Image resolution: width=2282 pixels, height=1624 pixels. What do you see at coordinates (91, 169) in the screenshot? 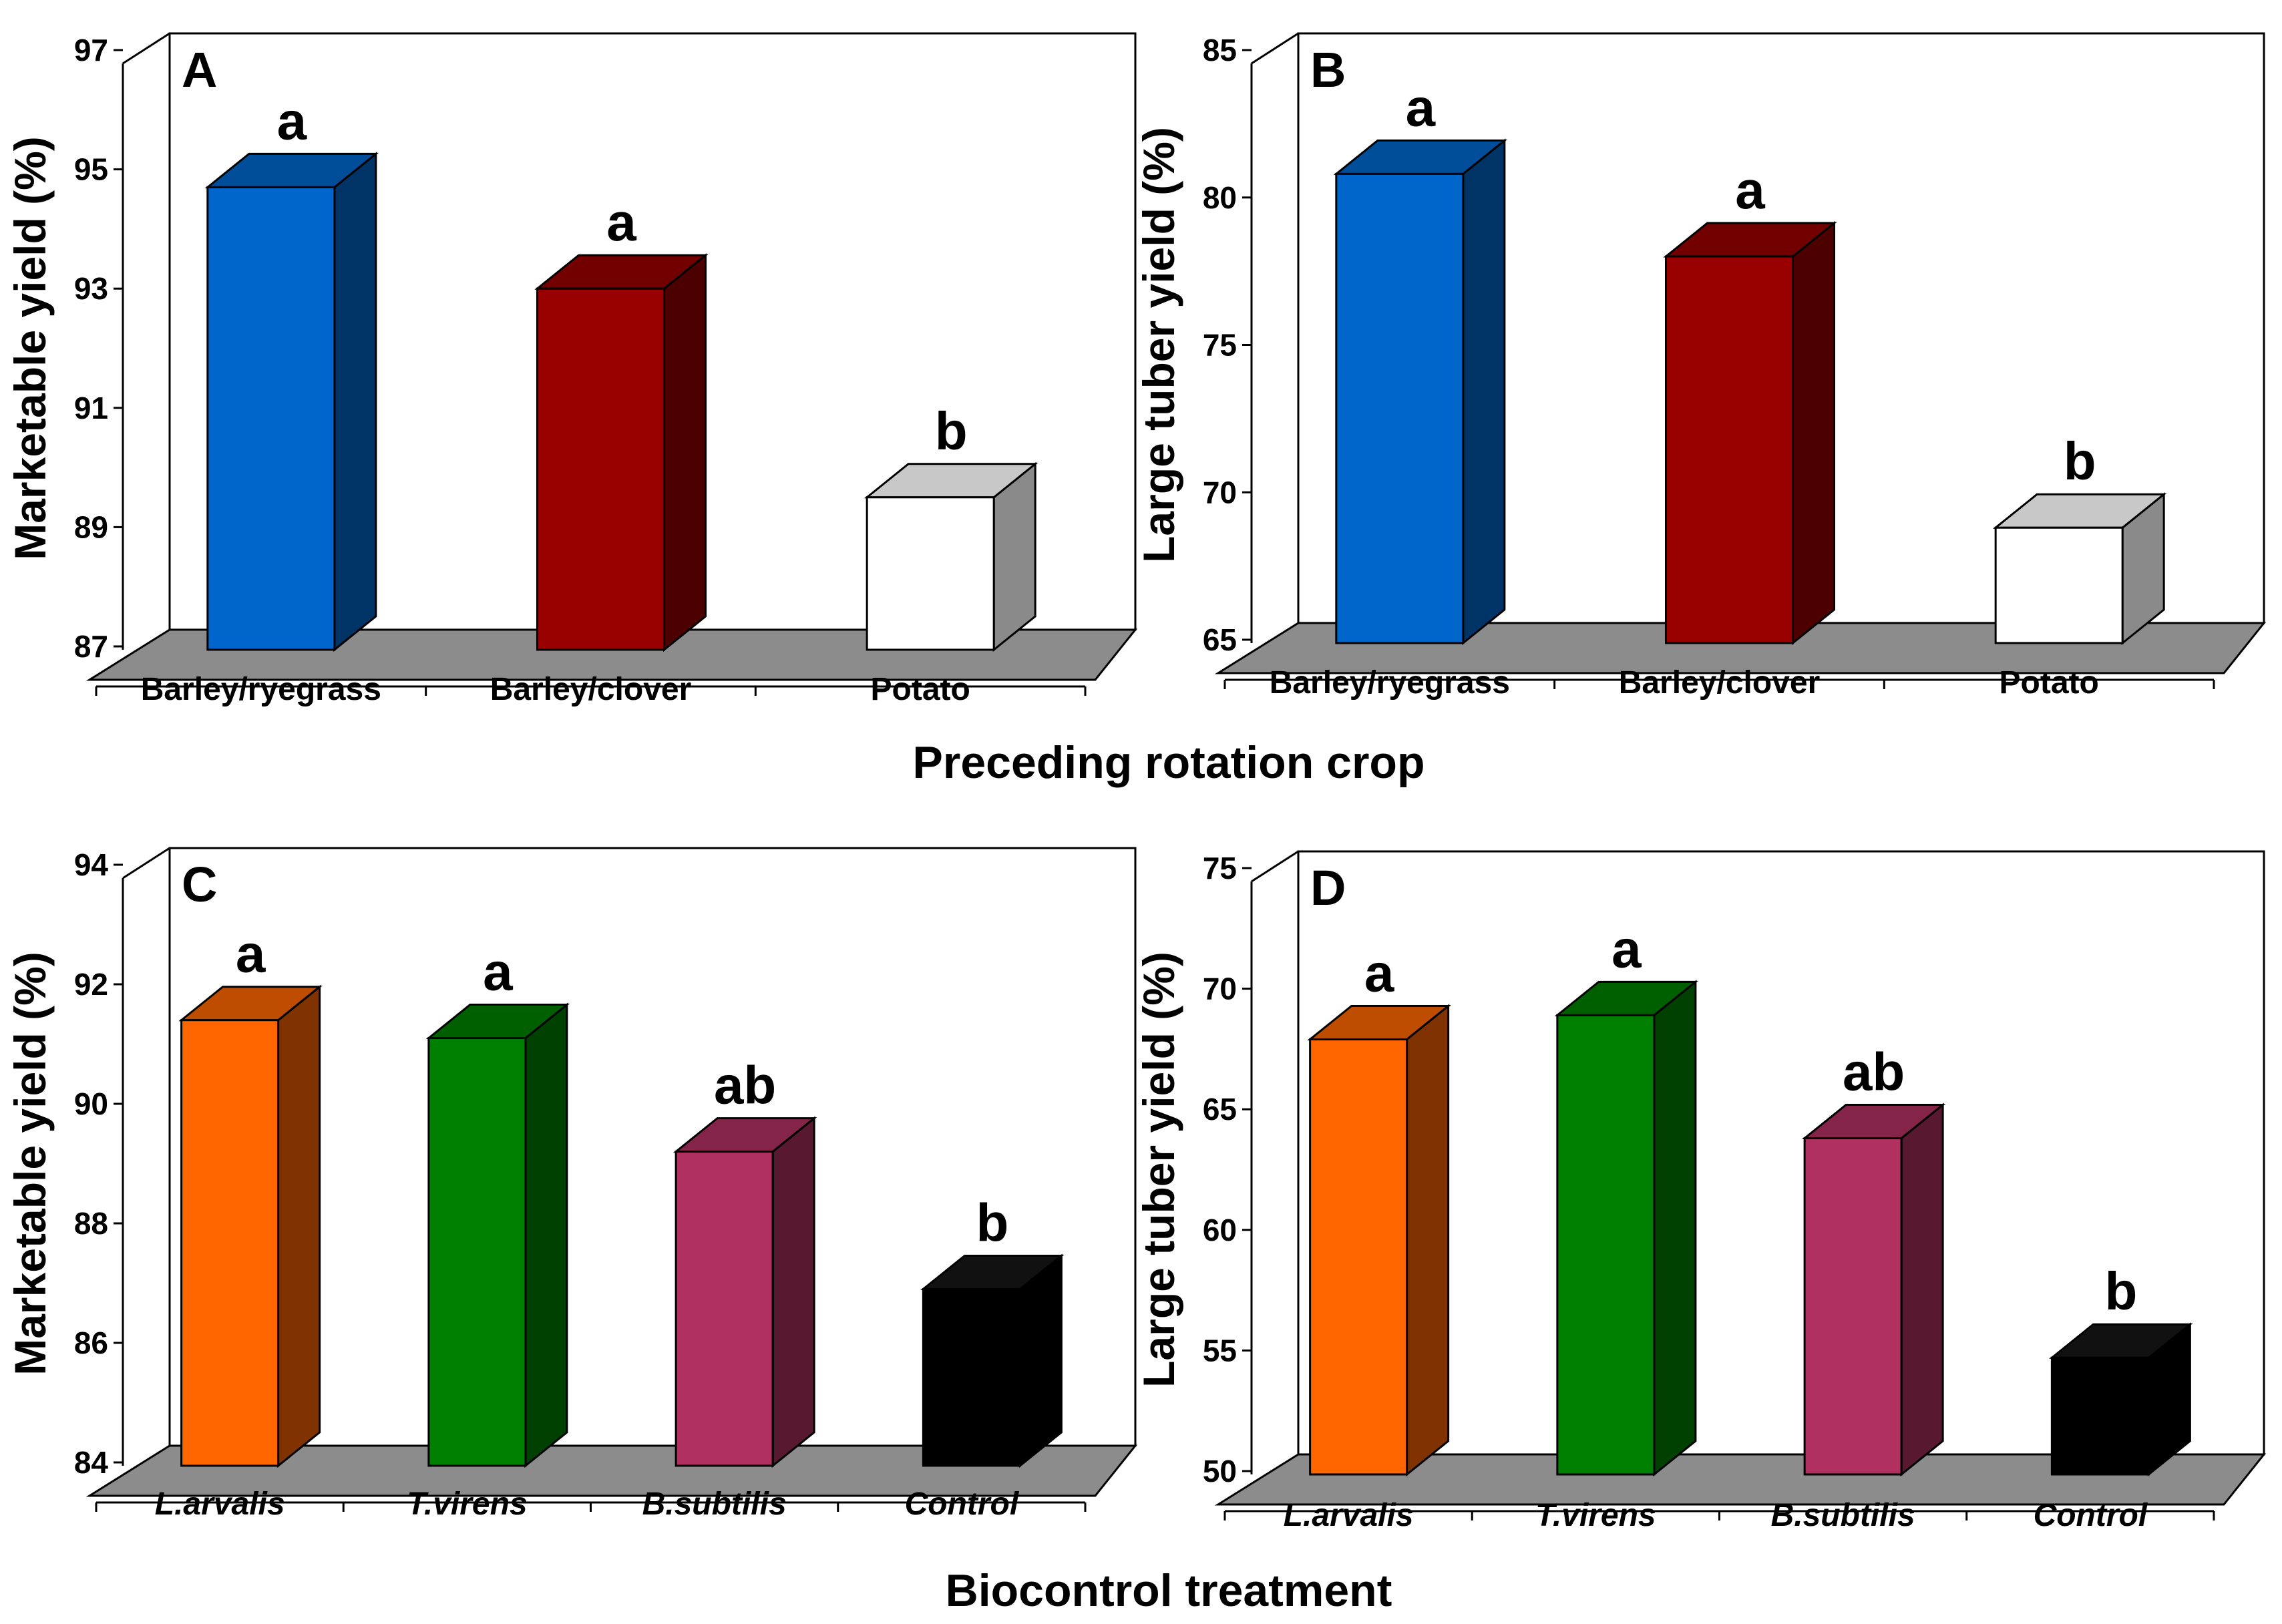
I see `y-tick-label: 95` at bounding box center [91, 169].